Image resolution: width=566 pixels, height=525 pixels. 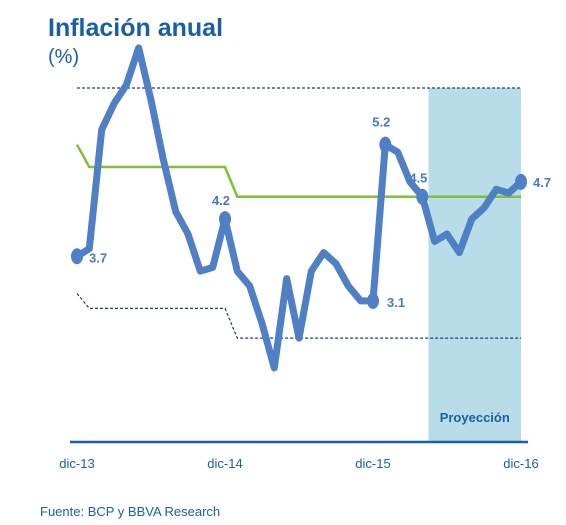 What do you see at coordinates (474, 265) in the screenshot?
I see `projection-area` at bounding box center [474, 265].